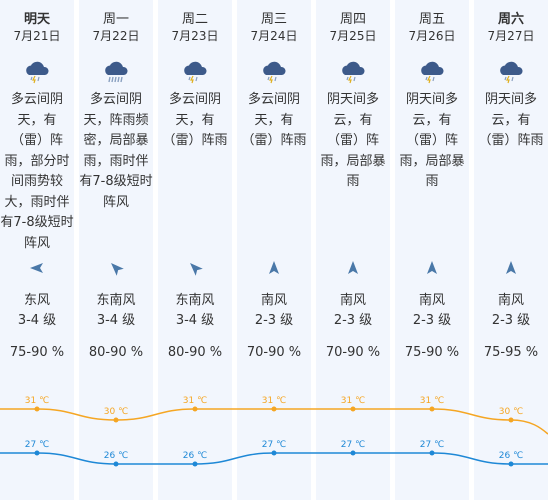 This screenshot has width=548, height=500. What do you see at coordinates (36, 19) in the screenshot?
I see `day-name: 明天` at bounding box center [36, 19].